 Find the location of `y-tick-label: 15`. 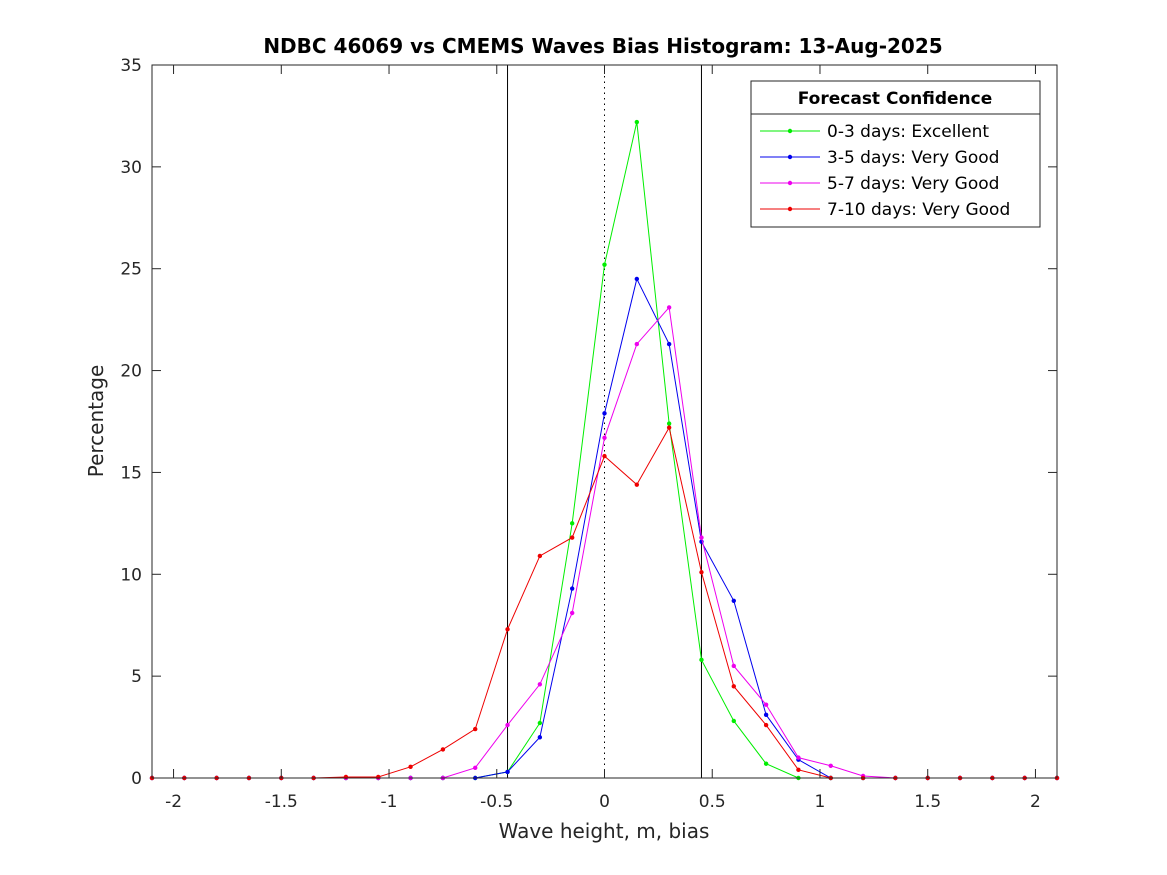

y-tick-label: 15 is located at coordinates (131, 473).